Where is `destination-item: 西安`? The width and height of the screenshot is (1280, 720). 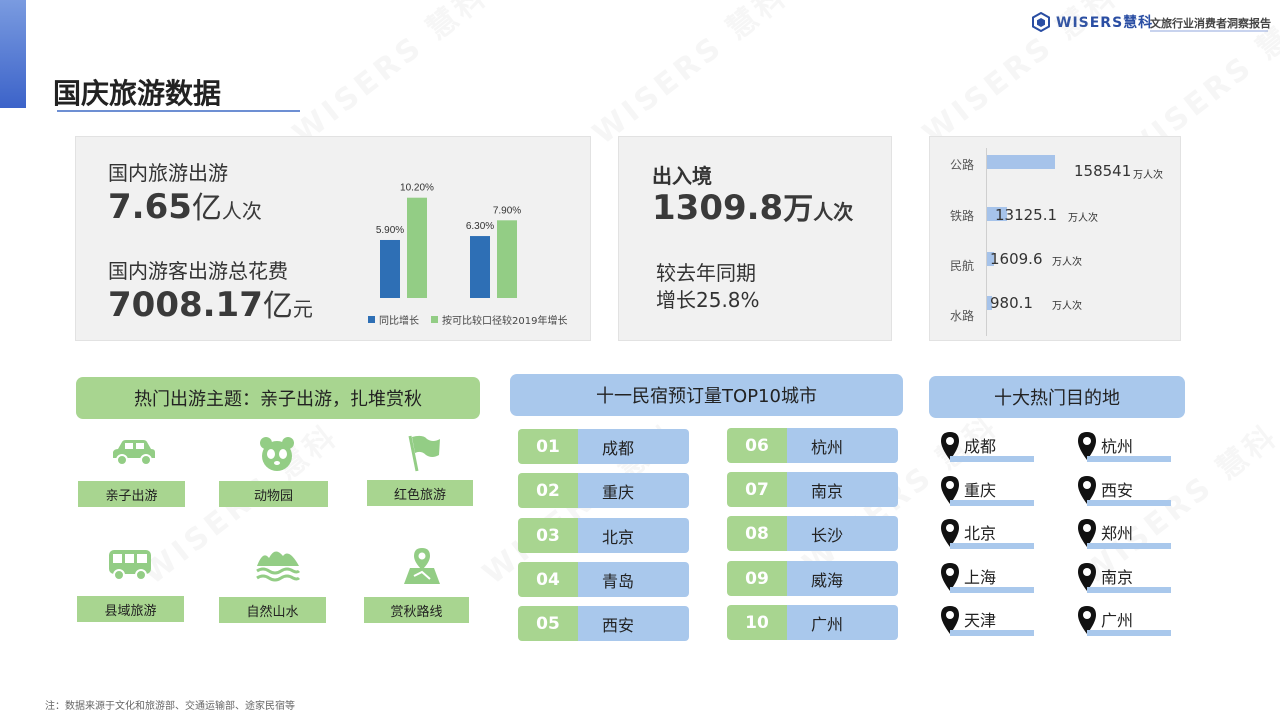 destination-item: 西安 is located at coordinates (1105, 490).